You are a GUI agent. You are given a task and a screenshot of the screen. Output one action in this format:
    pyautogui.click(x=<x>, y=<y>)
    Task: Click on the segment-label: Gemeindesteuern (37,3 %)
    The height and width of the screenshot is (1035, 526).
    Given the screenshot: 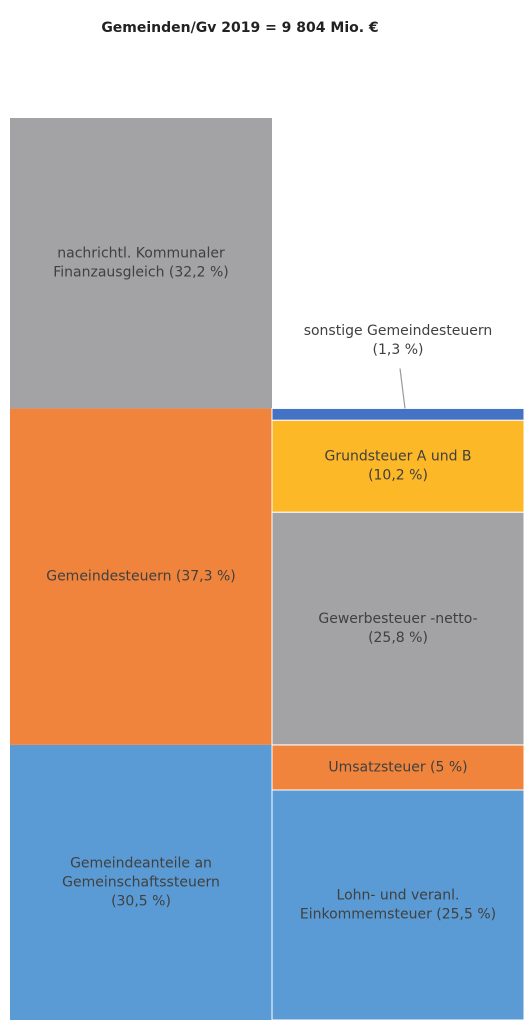 What is the action you would take?
    pyautogui.click(x=141, y=577)
    